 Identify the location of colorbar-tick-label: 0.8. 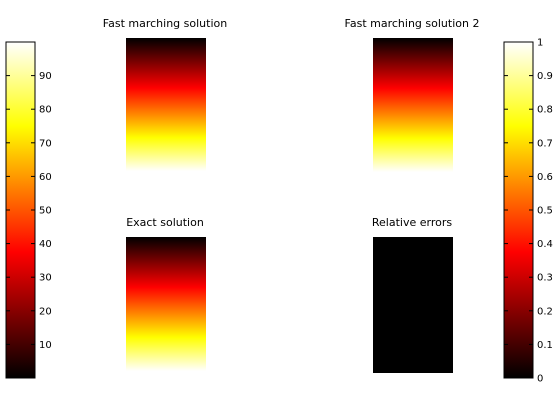
(545, 110).